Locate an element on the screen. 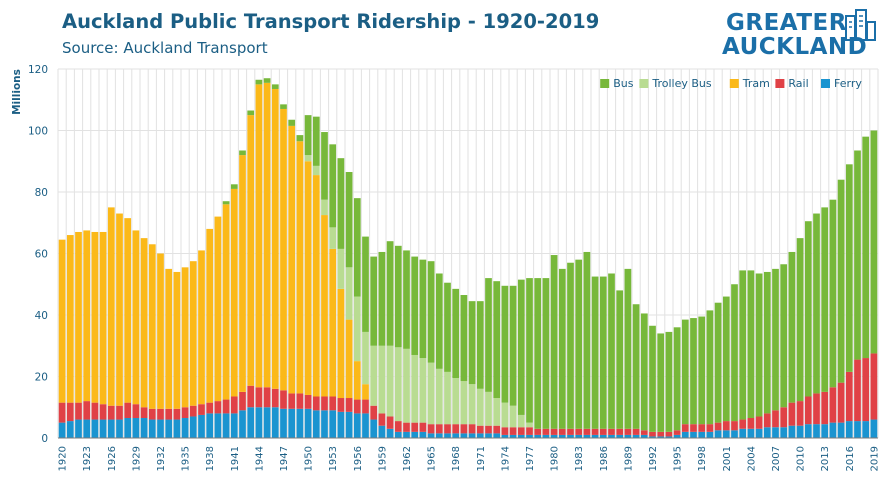  bar-rail-1923 is located at coordinates (87, 410).